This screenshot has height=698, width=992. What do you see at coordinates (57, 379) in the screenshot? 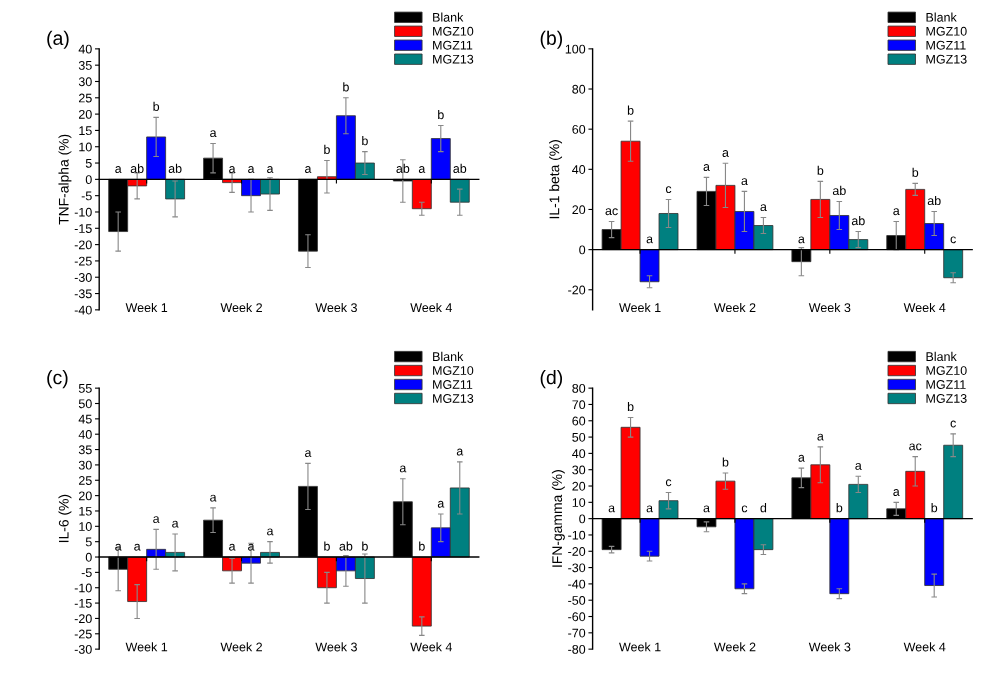
I see `chart-title: (c)` at bounding box center [57, 379].